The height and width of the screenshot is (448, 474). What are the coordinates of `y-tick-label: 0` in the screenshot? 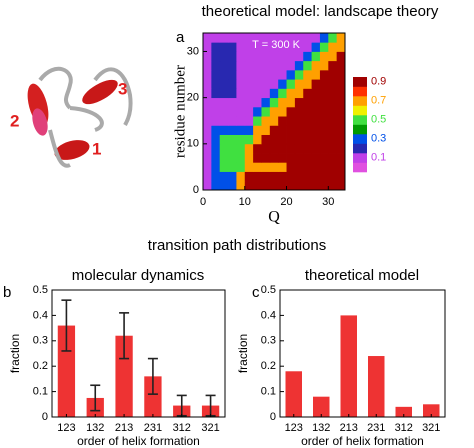 It's located at (45, 417).